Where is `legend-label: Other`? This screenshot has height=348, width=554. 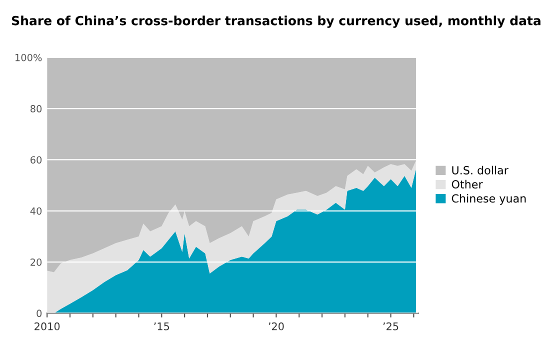
legend-label: Other is located at coordinates (467, 184).